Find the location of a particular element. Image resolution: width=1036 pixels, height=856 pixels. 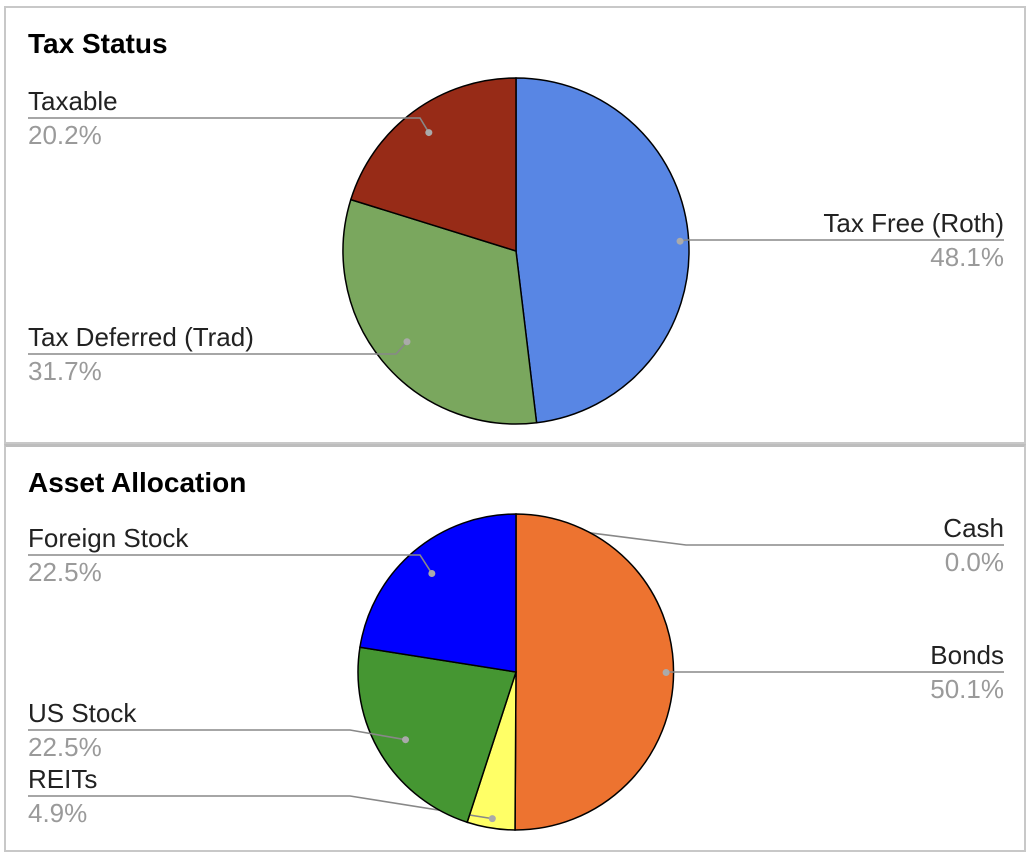

slice-label-foreign-stock: Foreign Stock is located at coordinates (108, 538).